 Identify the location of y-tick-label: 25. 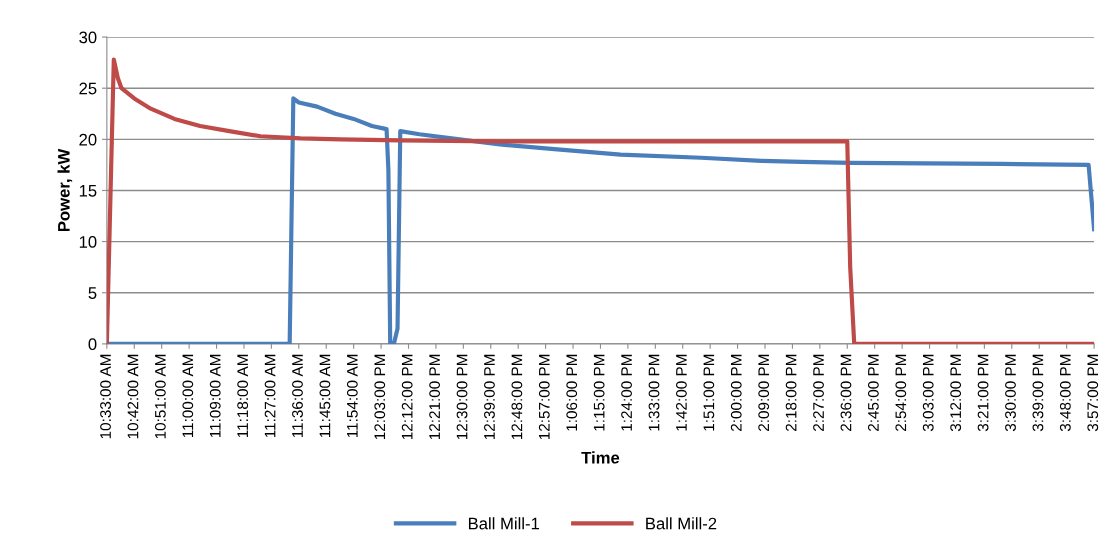
(88, 88).